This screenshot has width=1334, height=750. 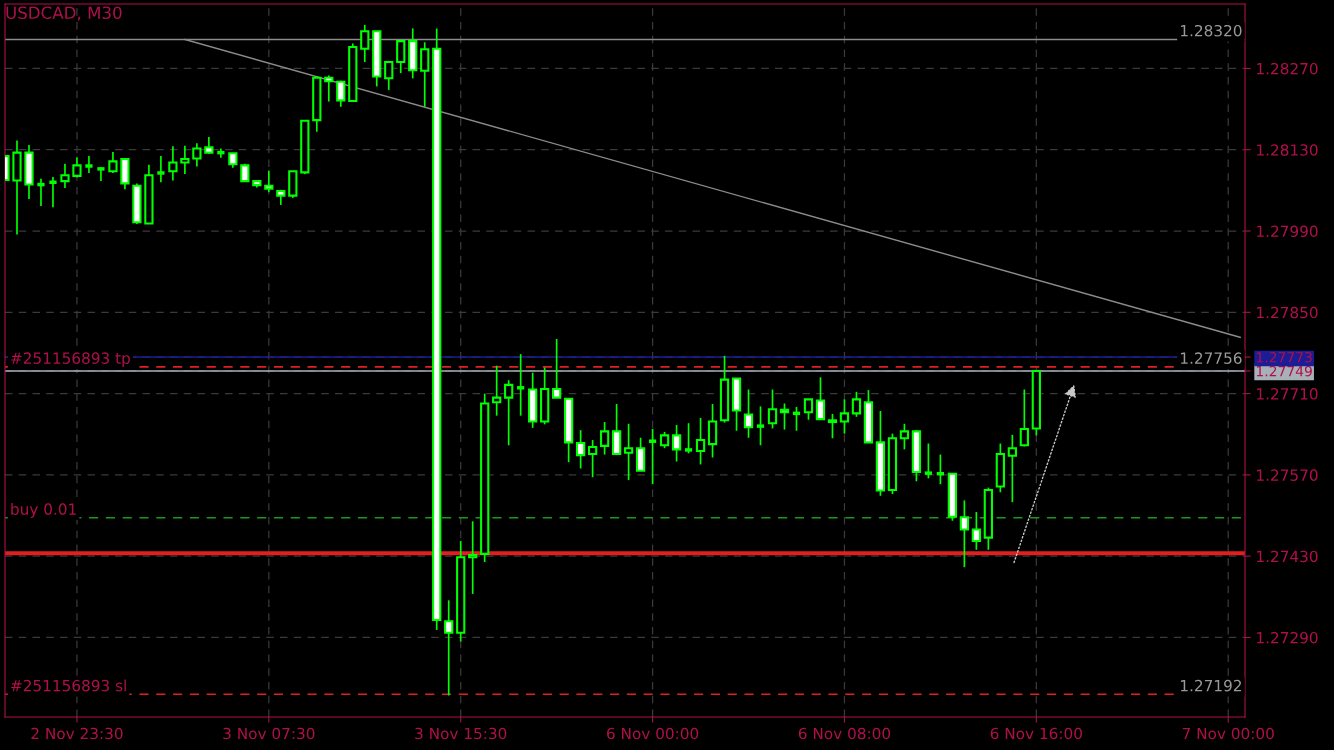 What do you see at coordinates (1287, 637) in the screenshot?
I see `y-tick-label: 1.27290` at bounding box center [1287, 637].